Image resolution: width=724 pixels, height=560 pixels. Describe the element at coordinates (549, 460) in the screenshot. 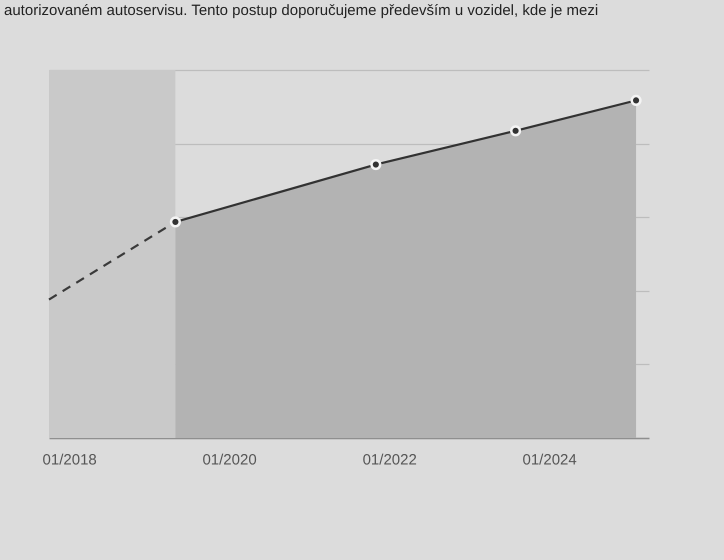

I see `x-tick-label: 01/2024` at that location.